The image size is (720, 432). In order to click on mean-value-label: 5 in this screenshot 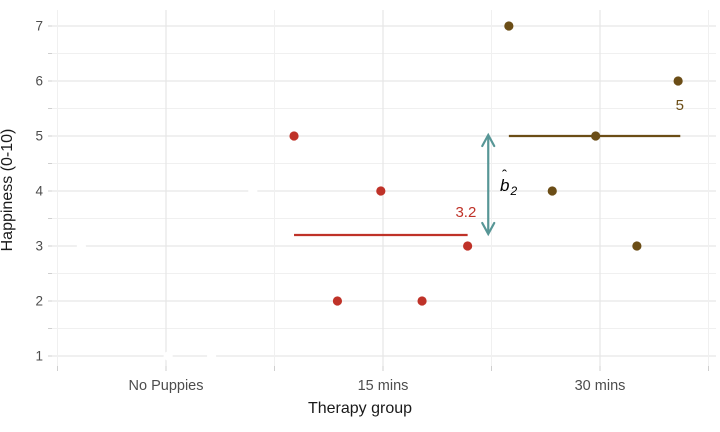, I will do `click(680, 105)`.